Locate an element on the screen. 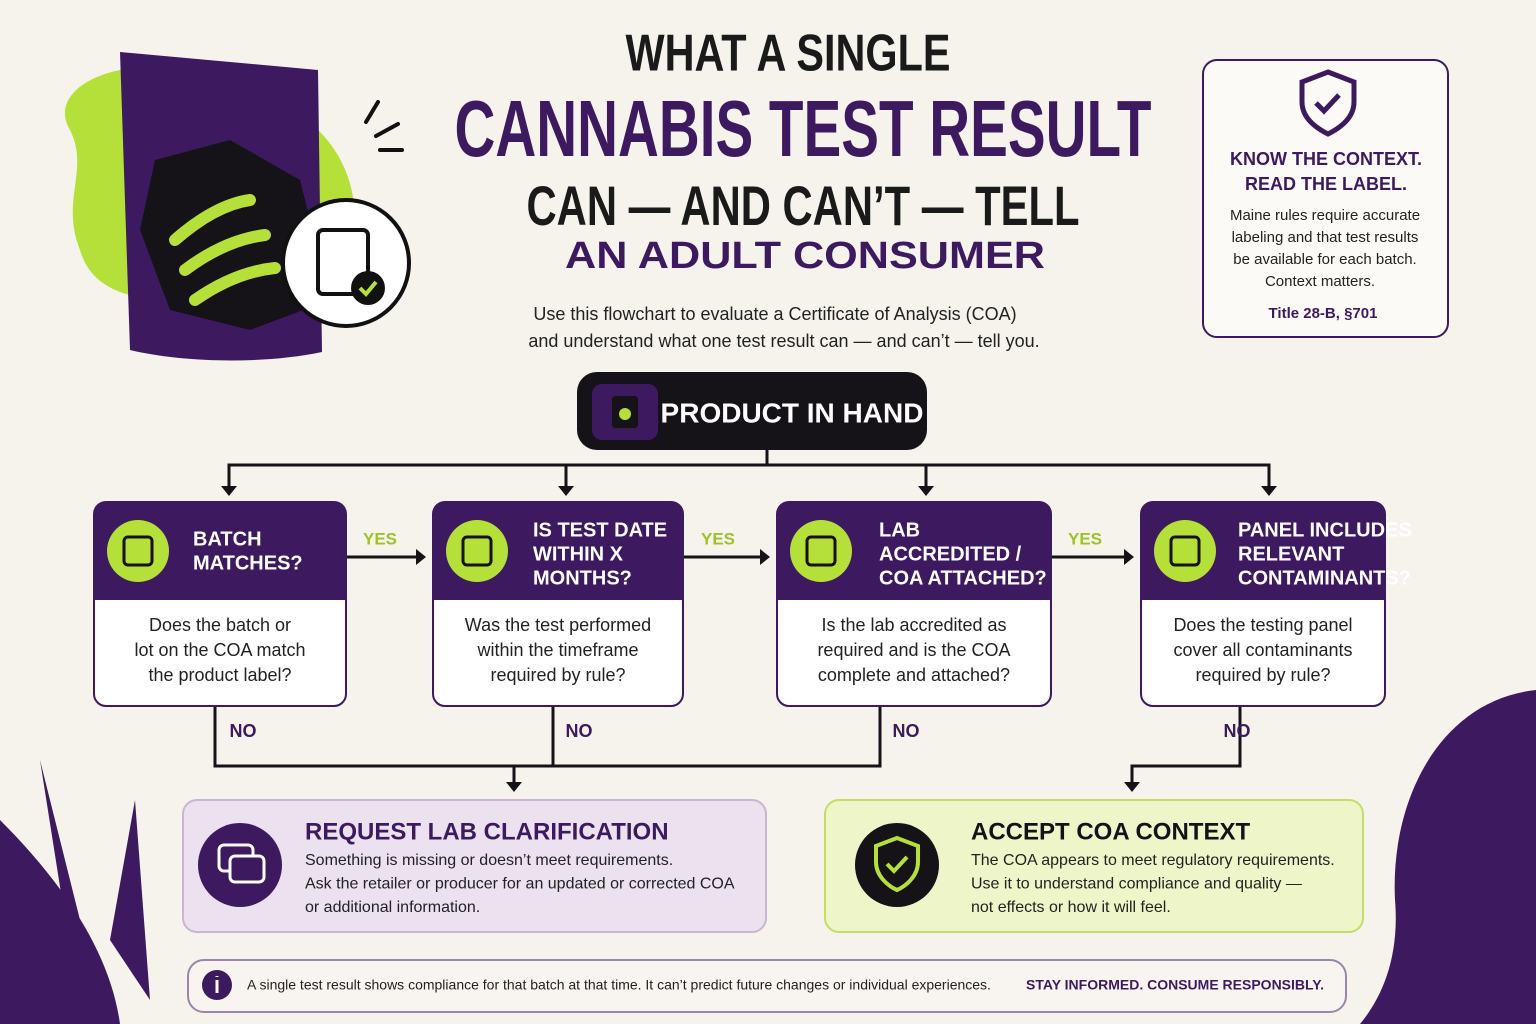  decision-body: Does the testing panel is located at coordinates (1262, 625).